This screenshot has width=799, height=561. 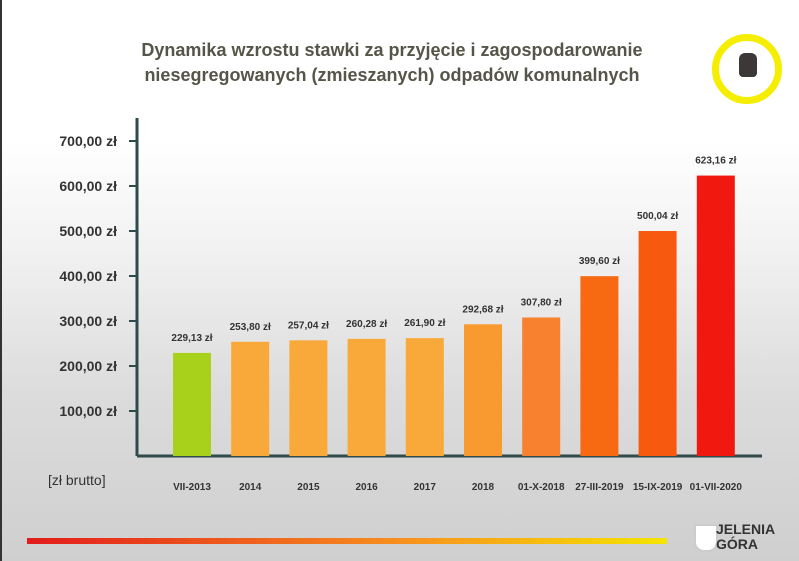 What do you see at coordinates (88, 321) in the screenshot?
I see `y-tick-label: 300,00 zł` at bounding box center [88, 321].